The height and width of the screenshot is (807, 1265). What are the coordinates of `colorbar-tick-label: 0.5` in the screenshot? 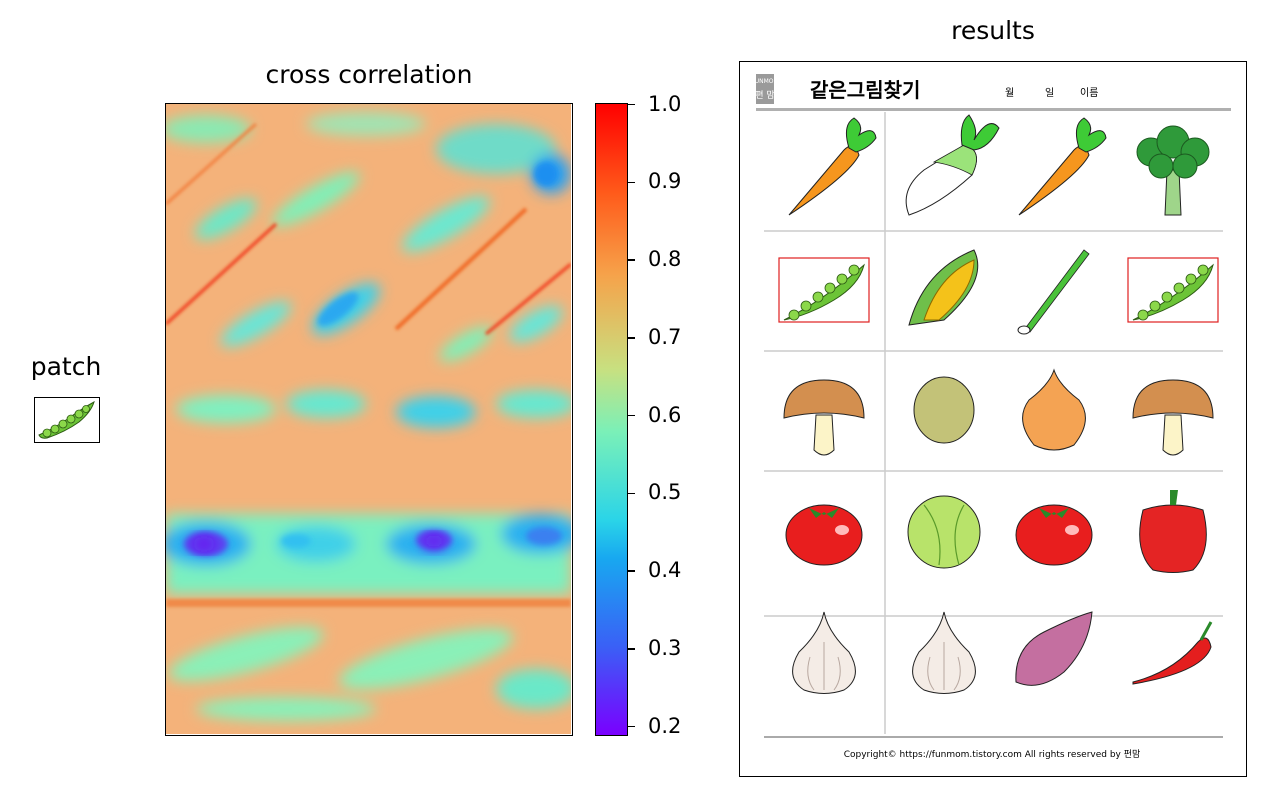 It's located at (665, 492).